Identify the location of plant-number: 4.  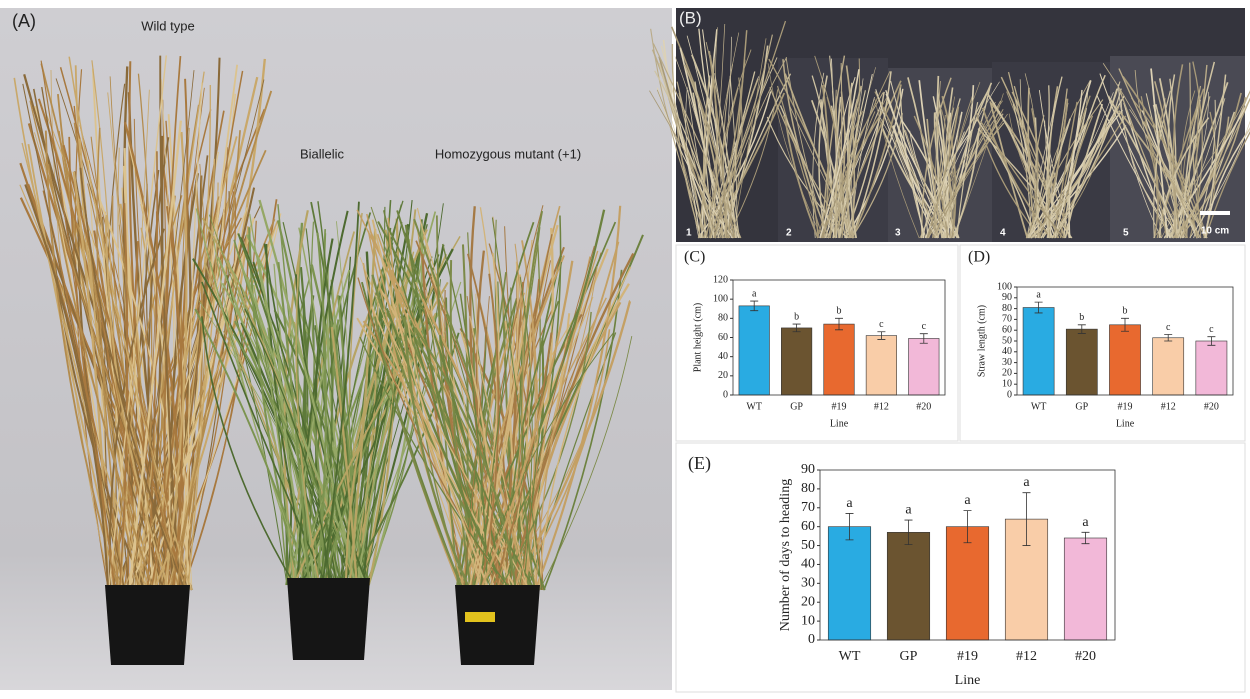
(1003, 233).